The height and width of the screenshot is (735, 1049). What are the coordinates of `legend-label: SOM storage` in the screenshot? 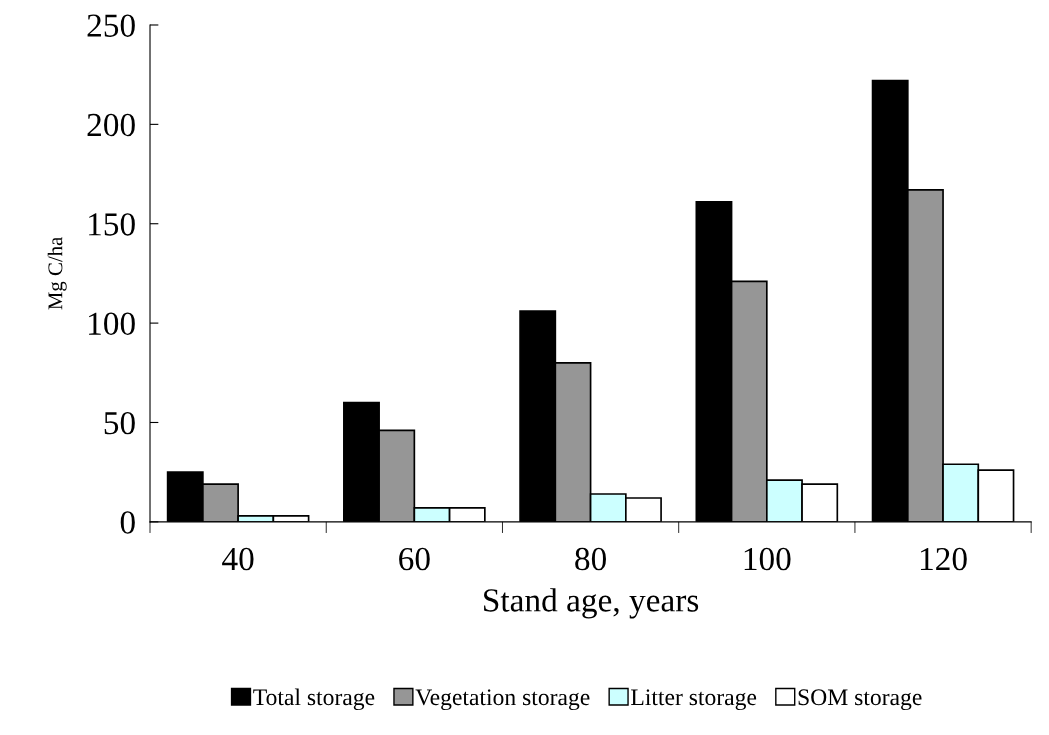 It's located at (860, 700).